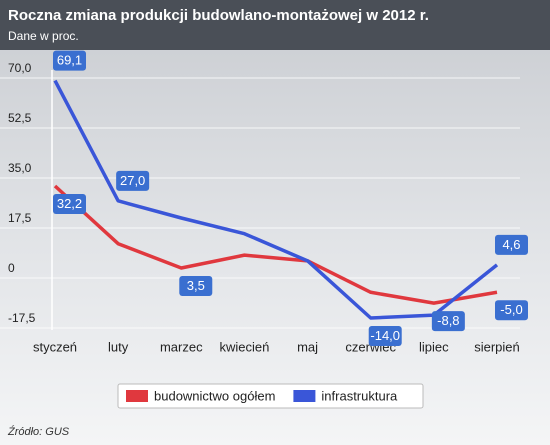  I want to click on legend-frame, so click(270, 396).